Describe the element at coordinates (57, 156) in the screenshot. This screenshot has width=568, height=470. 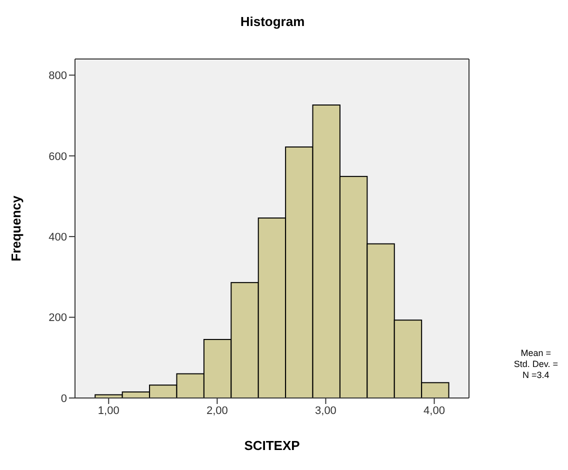
I see `y-tick-label: 600` at that location.